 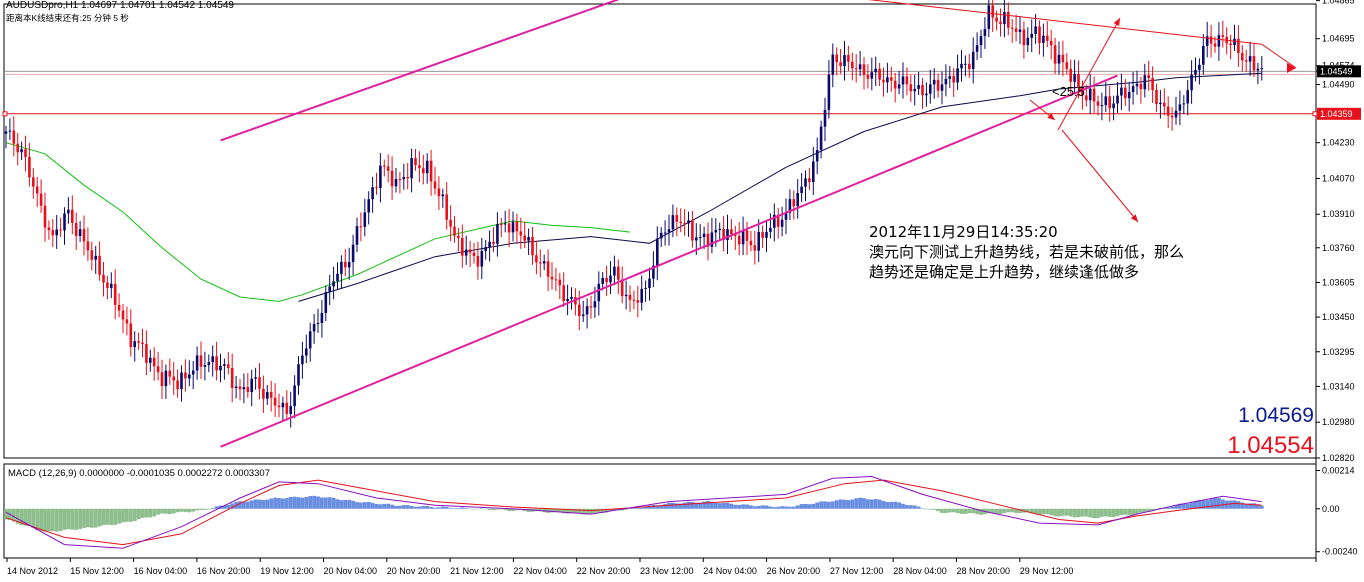 What do you see at coordinates (920, 571) in the screenshot?
I see `time-tick-label: 28 Nov 04:00` at bounding box center [920, 571].